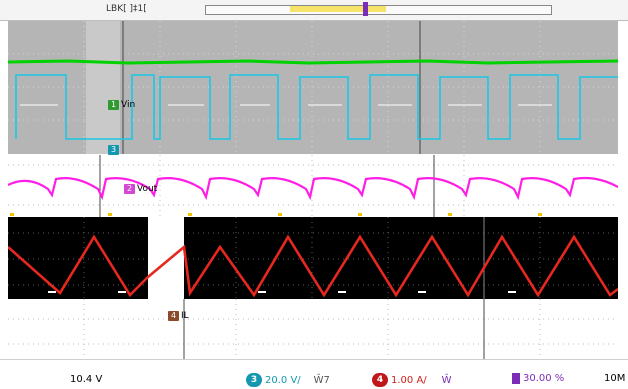 This screenshot has height=389, width=628. What do you see at coordinates (516, 378) in the screenshot?
I see `trigger-level-icon` at bounding box center [516, 378].